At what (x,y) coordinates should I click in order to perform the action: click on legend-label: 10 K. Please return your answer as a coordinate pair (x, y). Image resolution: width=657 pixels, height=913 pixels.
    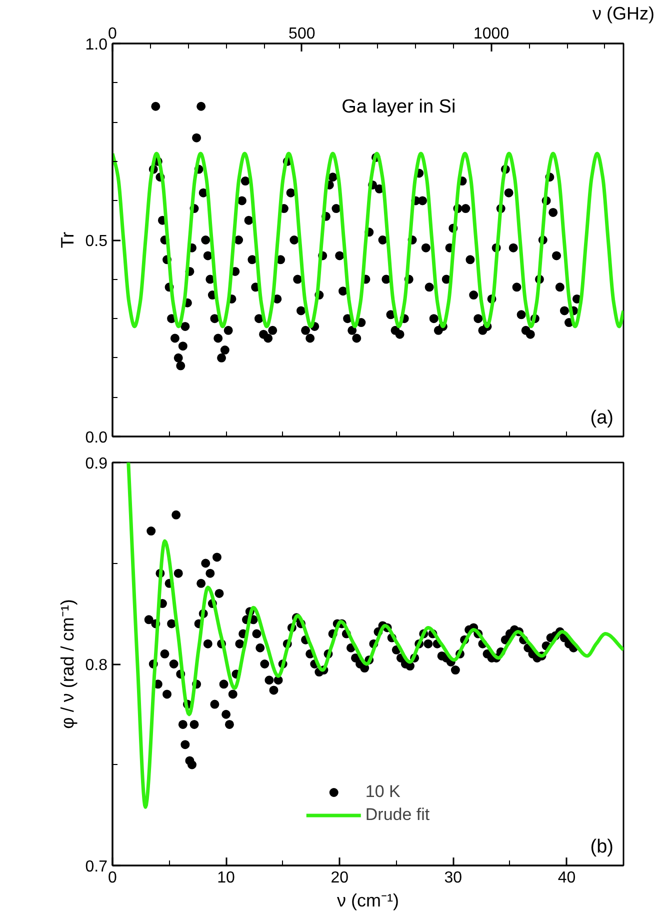
    Looking at the image, I should click on (382, 792).